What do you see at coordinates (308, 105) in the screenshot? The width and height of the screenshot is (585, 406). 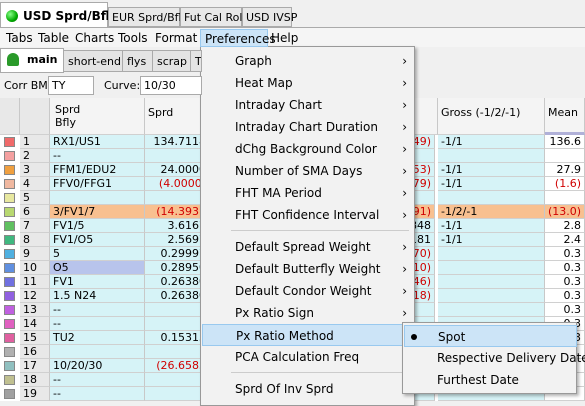 I see `menu-option: Intraday Chart ›` at bounding box center [308, 105].